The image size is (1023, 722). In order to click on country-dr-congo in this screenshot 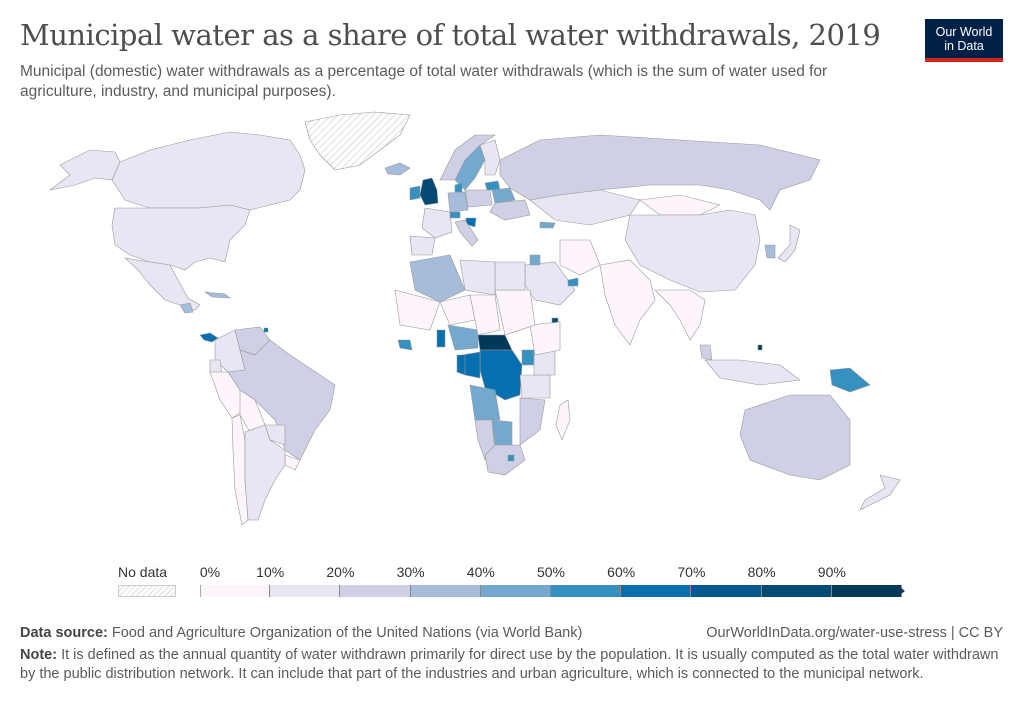, I will do `click(501, 375)`.